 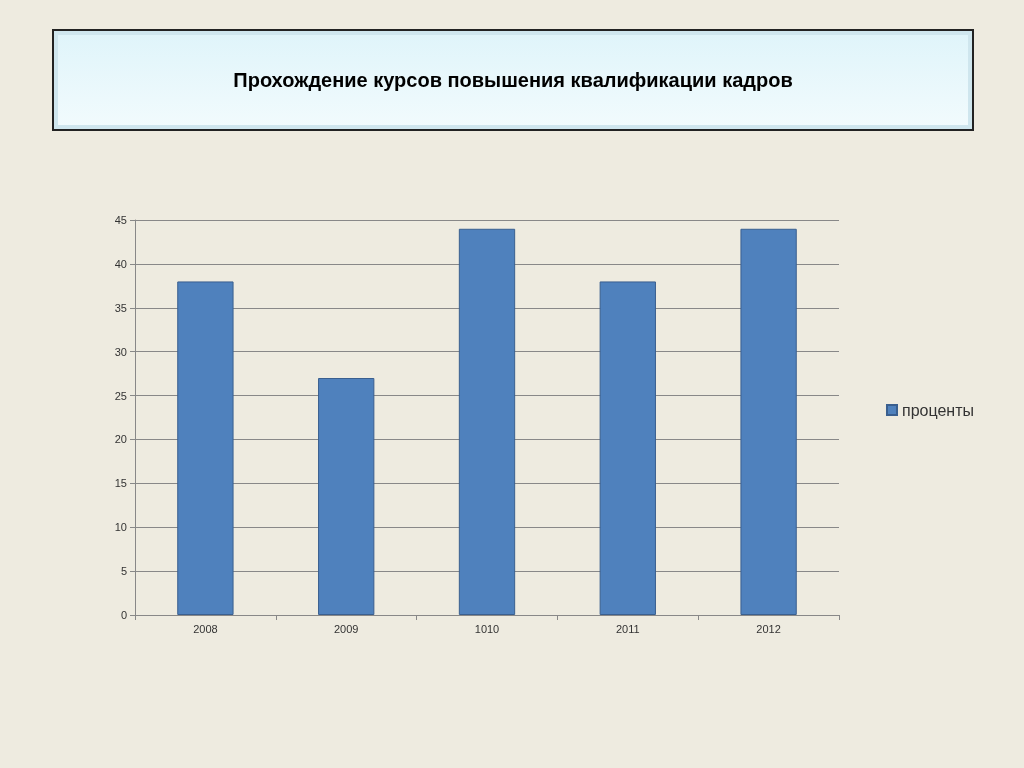 I want to click on y-tick-label: 40, so click(x=120, y=263).